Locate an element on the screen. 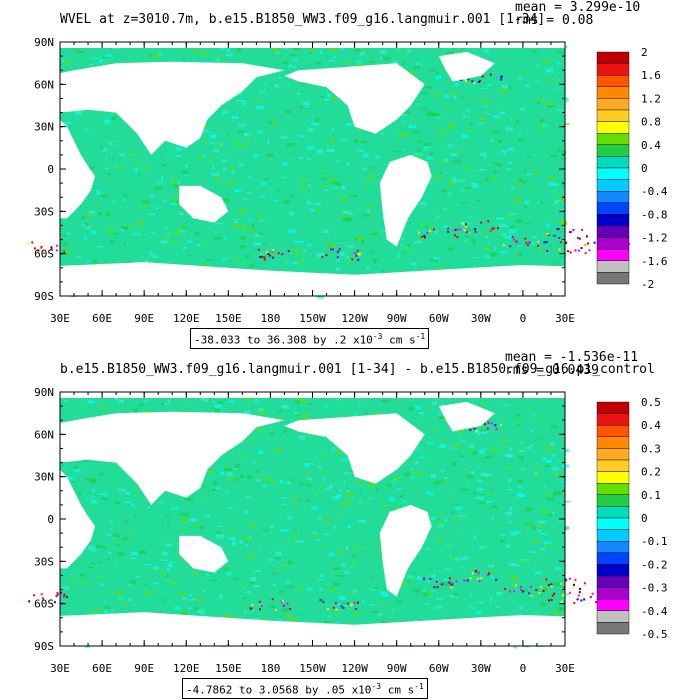  colorbar-label: 0 is located at coordinates (644, 518).